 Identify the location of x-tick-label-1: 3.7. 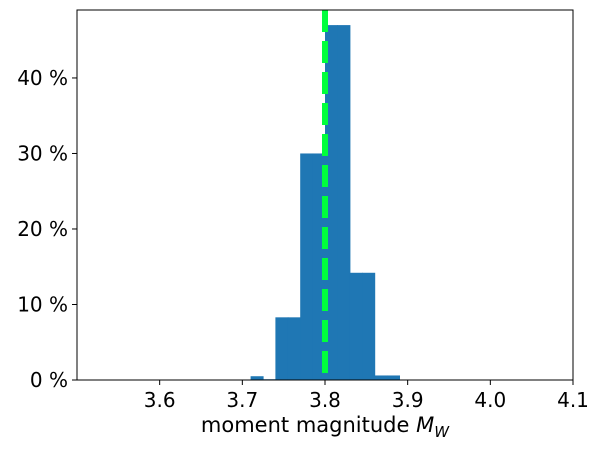
(242, 400).